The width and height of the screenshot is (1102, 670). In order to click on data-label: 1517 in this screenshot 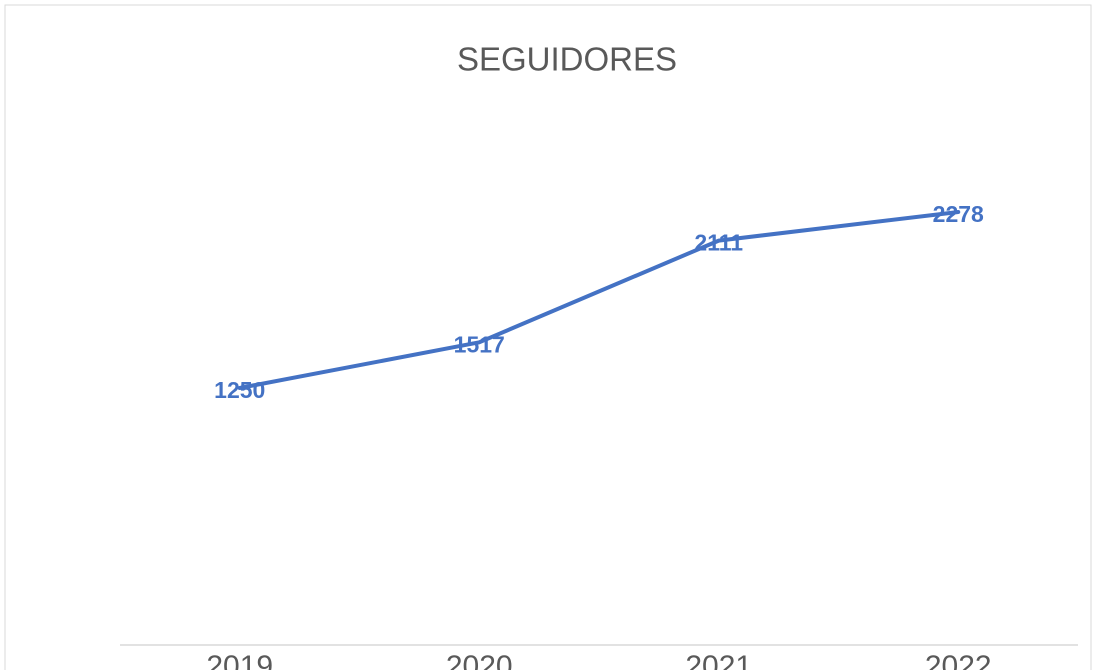, I will do `click(479, 344)`.